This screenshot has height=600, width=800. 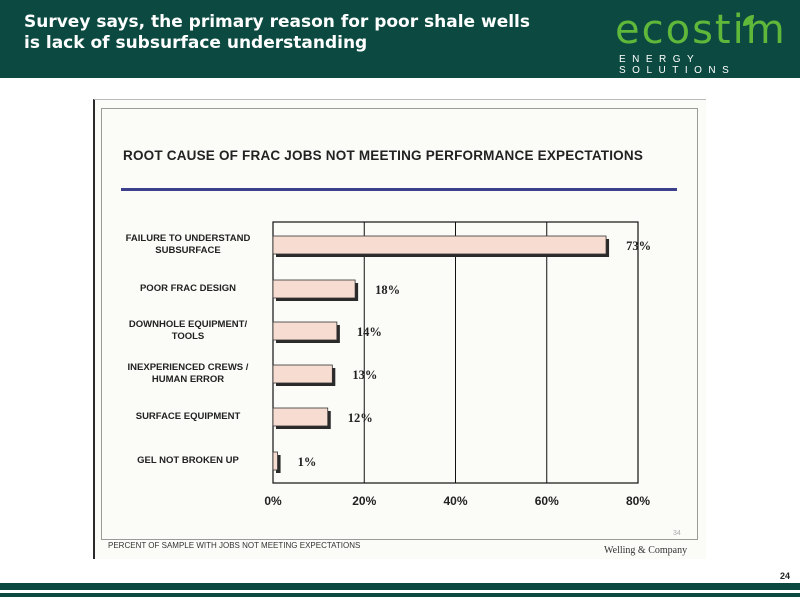 What do you see at coordinates (188, 367) in the screenshot?
I see `category-label-line: INEXPERIENCED CREWS /` at bounding box center [188, 367].